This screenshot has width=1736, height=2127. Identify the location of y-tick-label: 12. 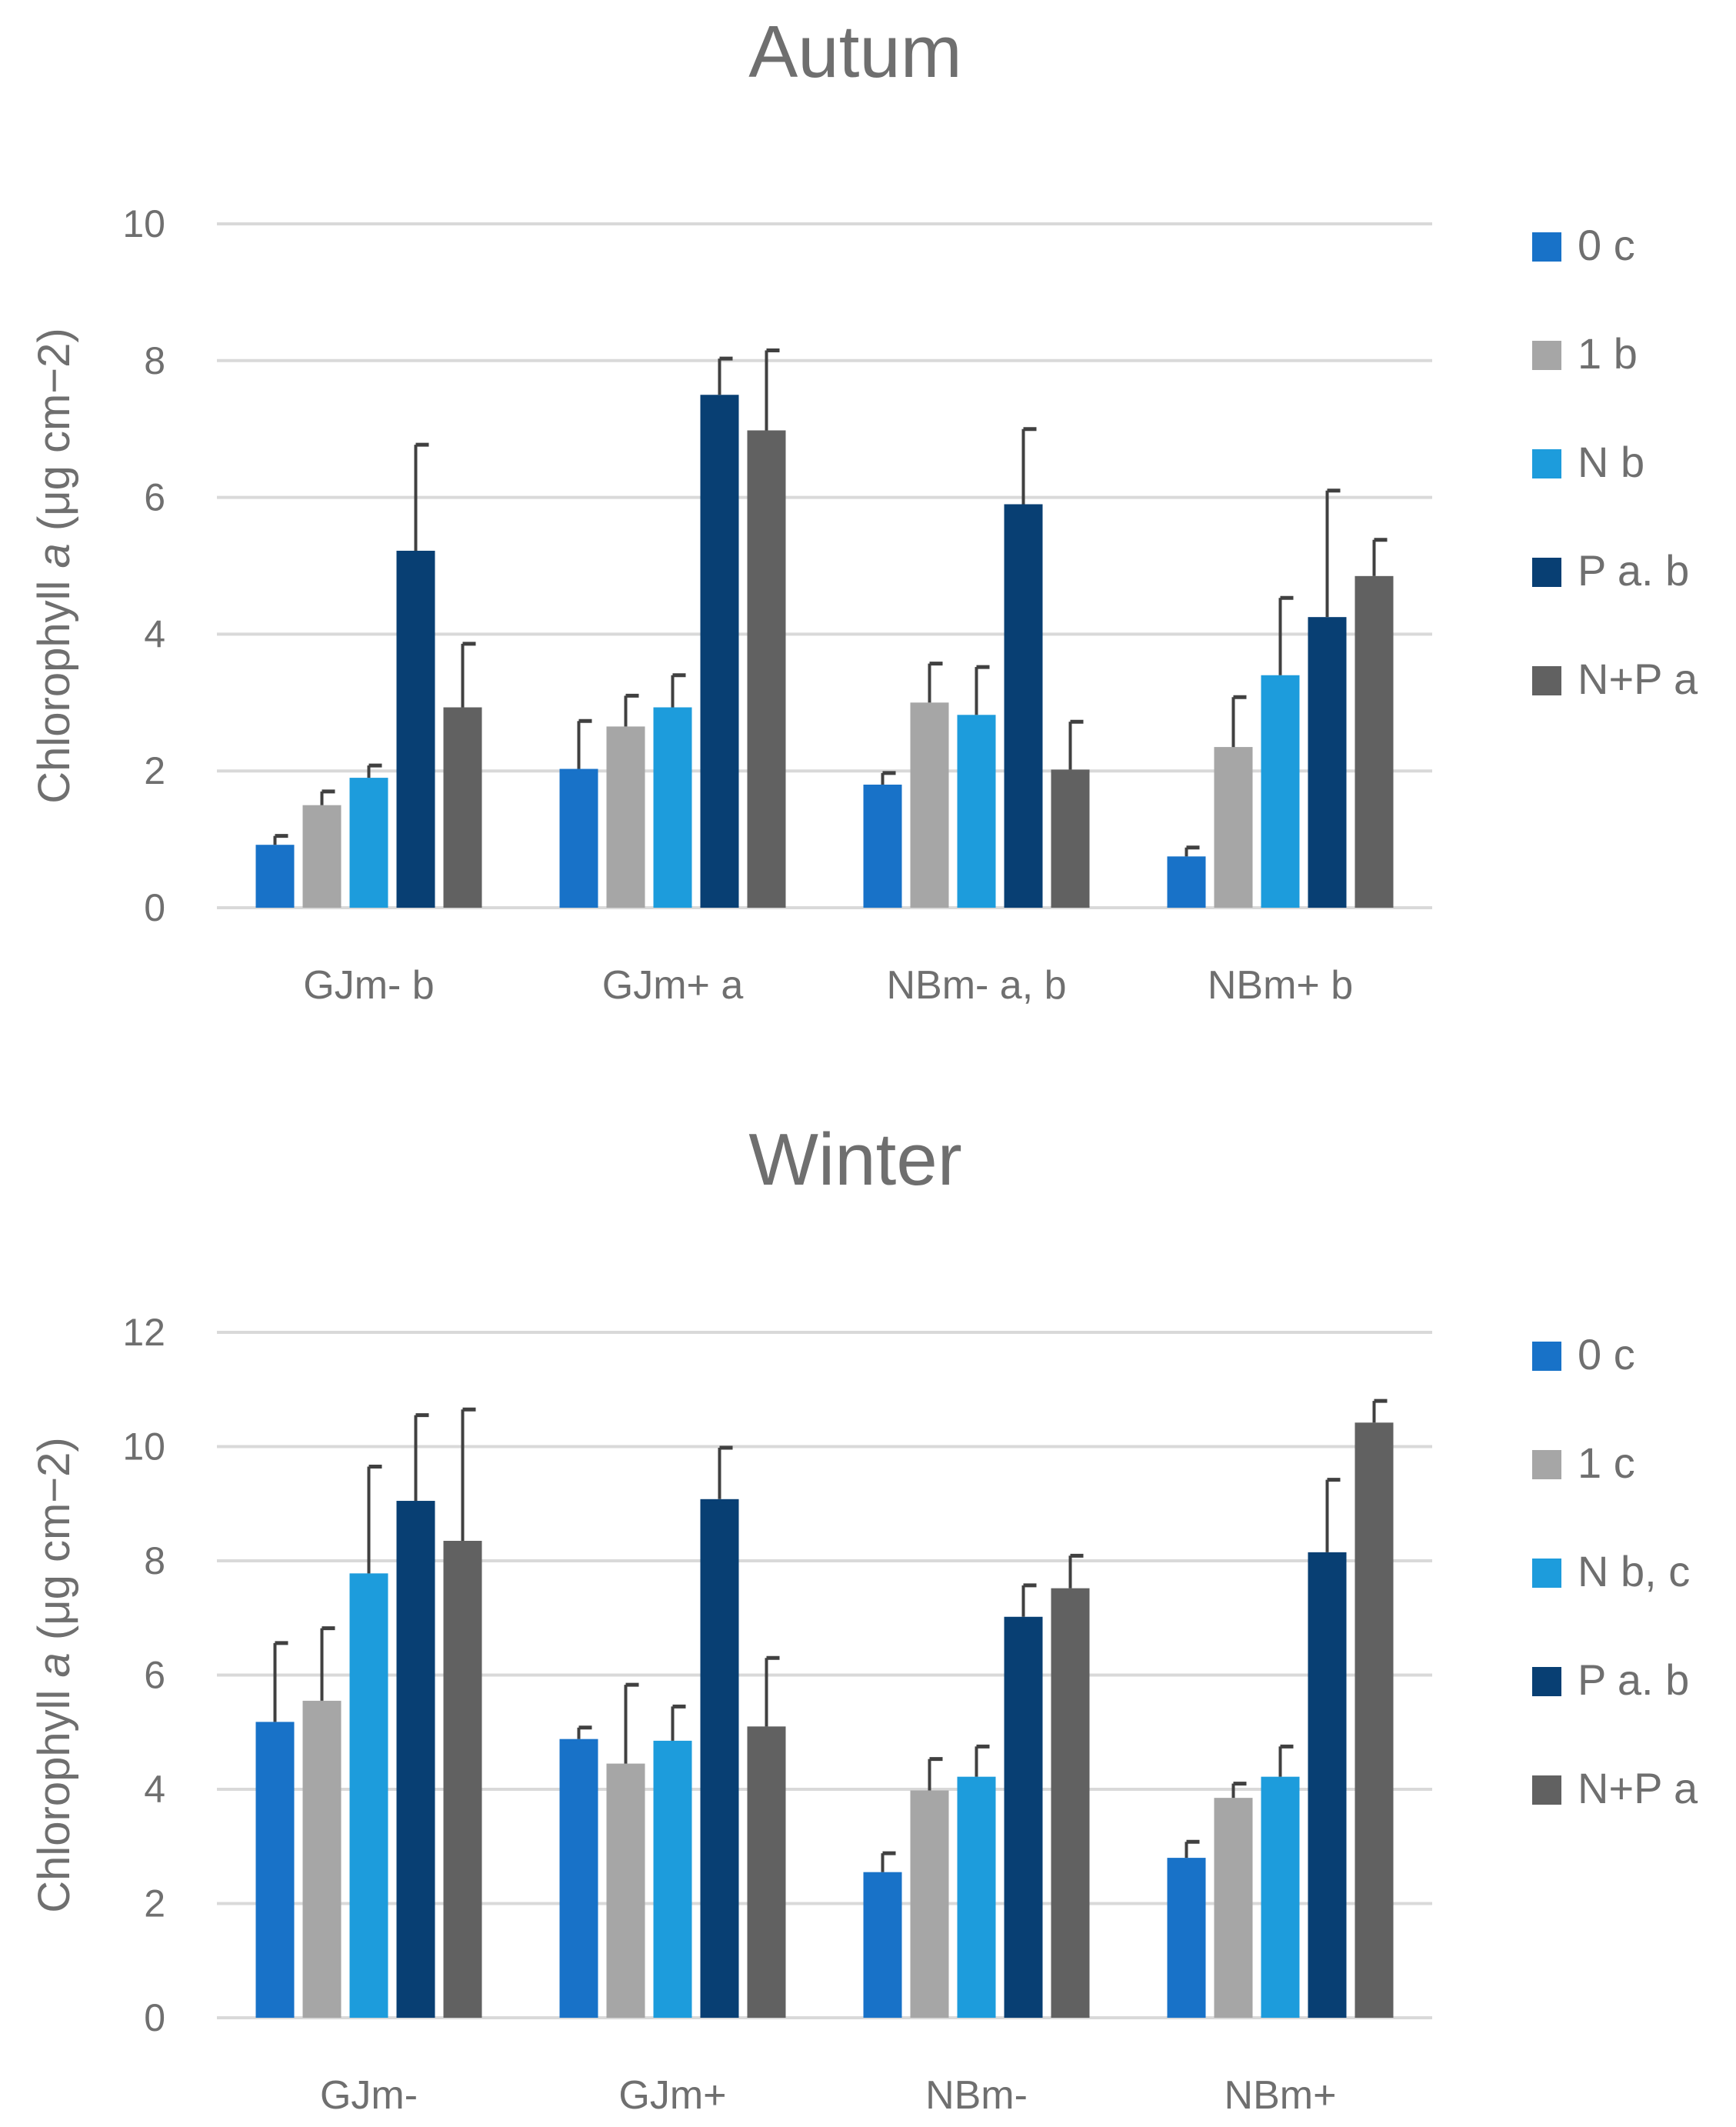
(143, 1332).